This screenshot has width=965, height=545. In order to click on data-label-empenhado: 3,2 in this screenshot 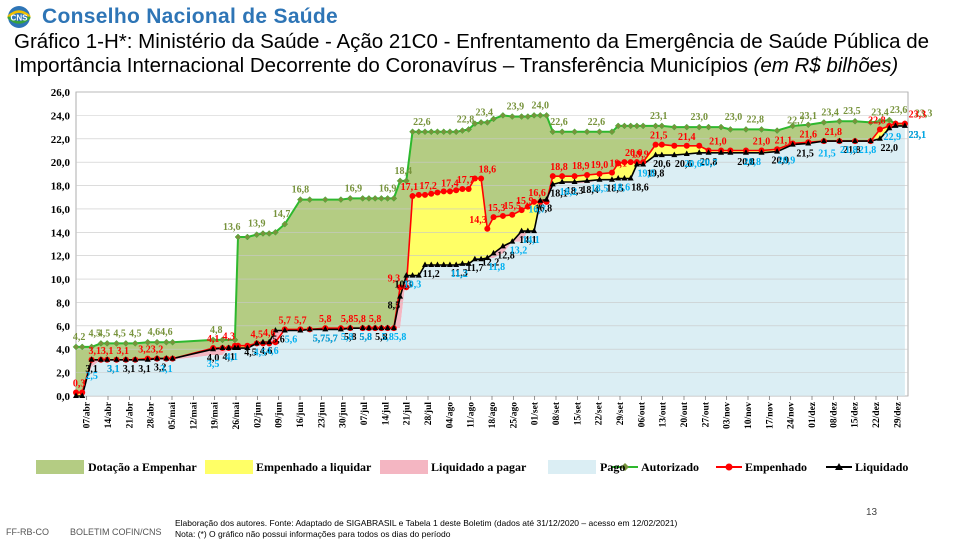, I will do `click(144, 350)`.